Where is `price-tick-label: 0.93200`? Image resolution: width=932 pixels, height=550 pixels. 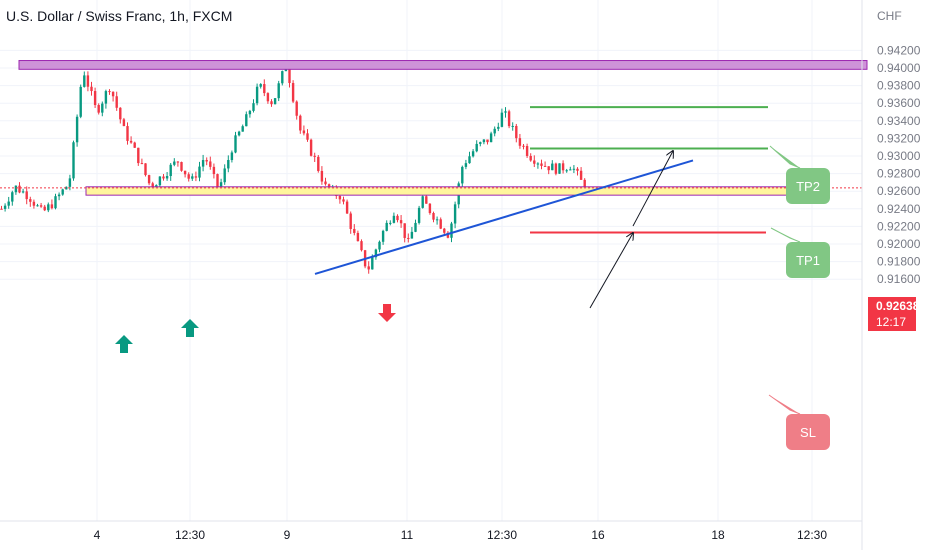
price-tick-label: 0.93200 is located at coordinates (899, 138).